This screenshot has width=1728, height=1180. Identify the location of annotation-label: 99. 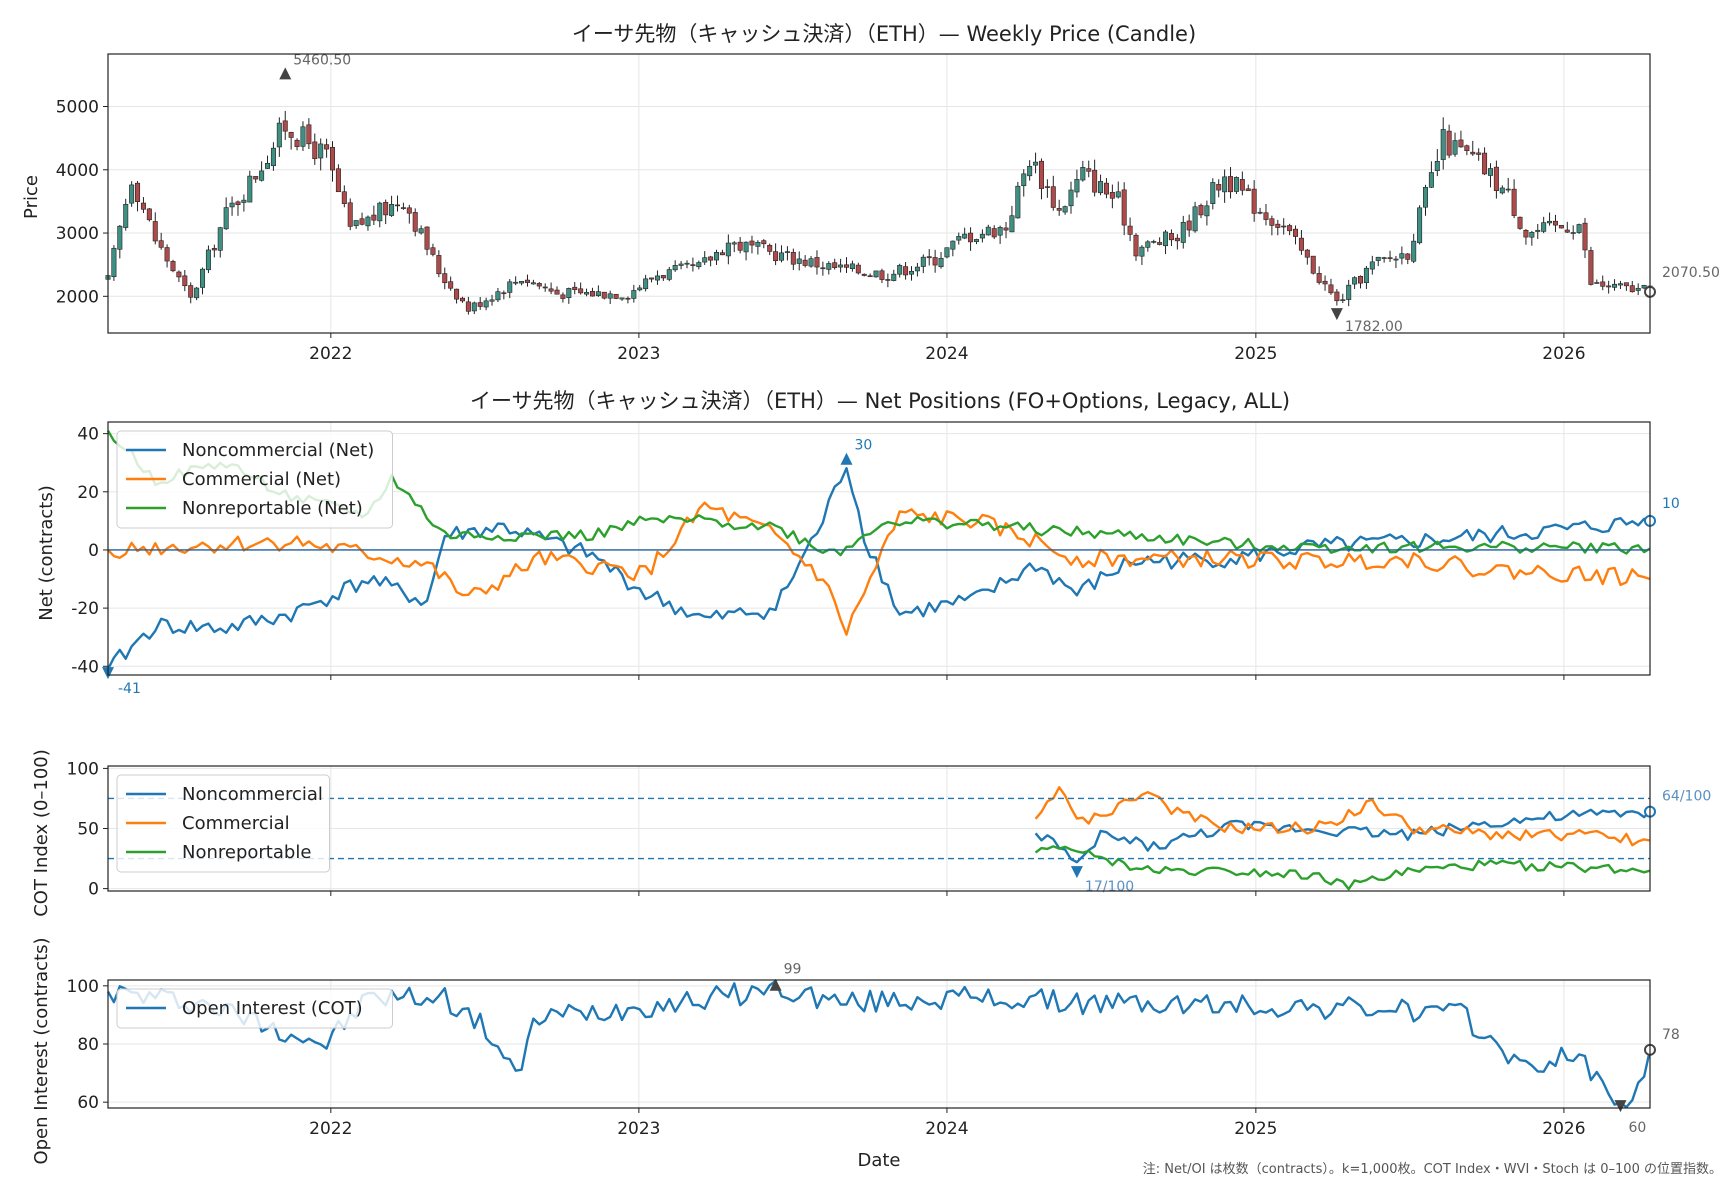
(793, 970).